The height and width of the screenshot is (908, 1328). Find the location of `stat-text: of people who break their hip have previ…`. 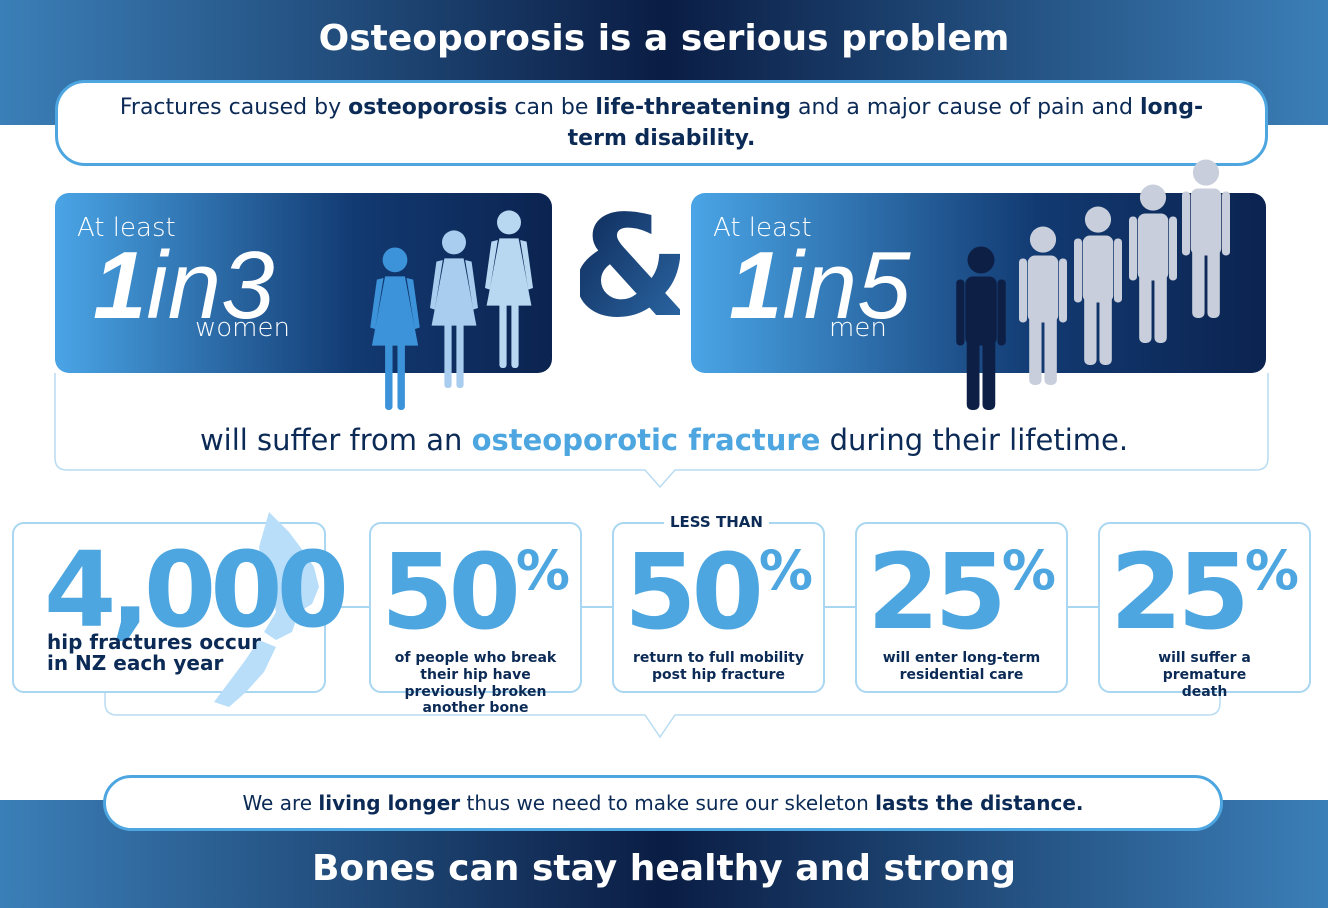

stat-text: of people who break their hip have previ… is located at coordinates (475, 683).